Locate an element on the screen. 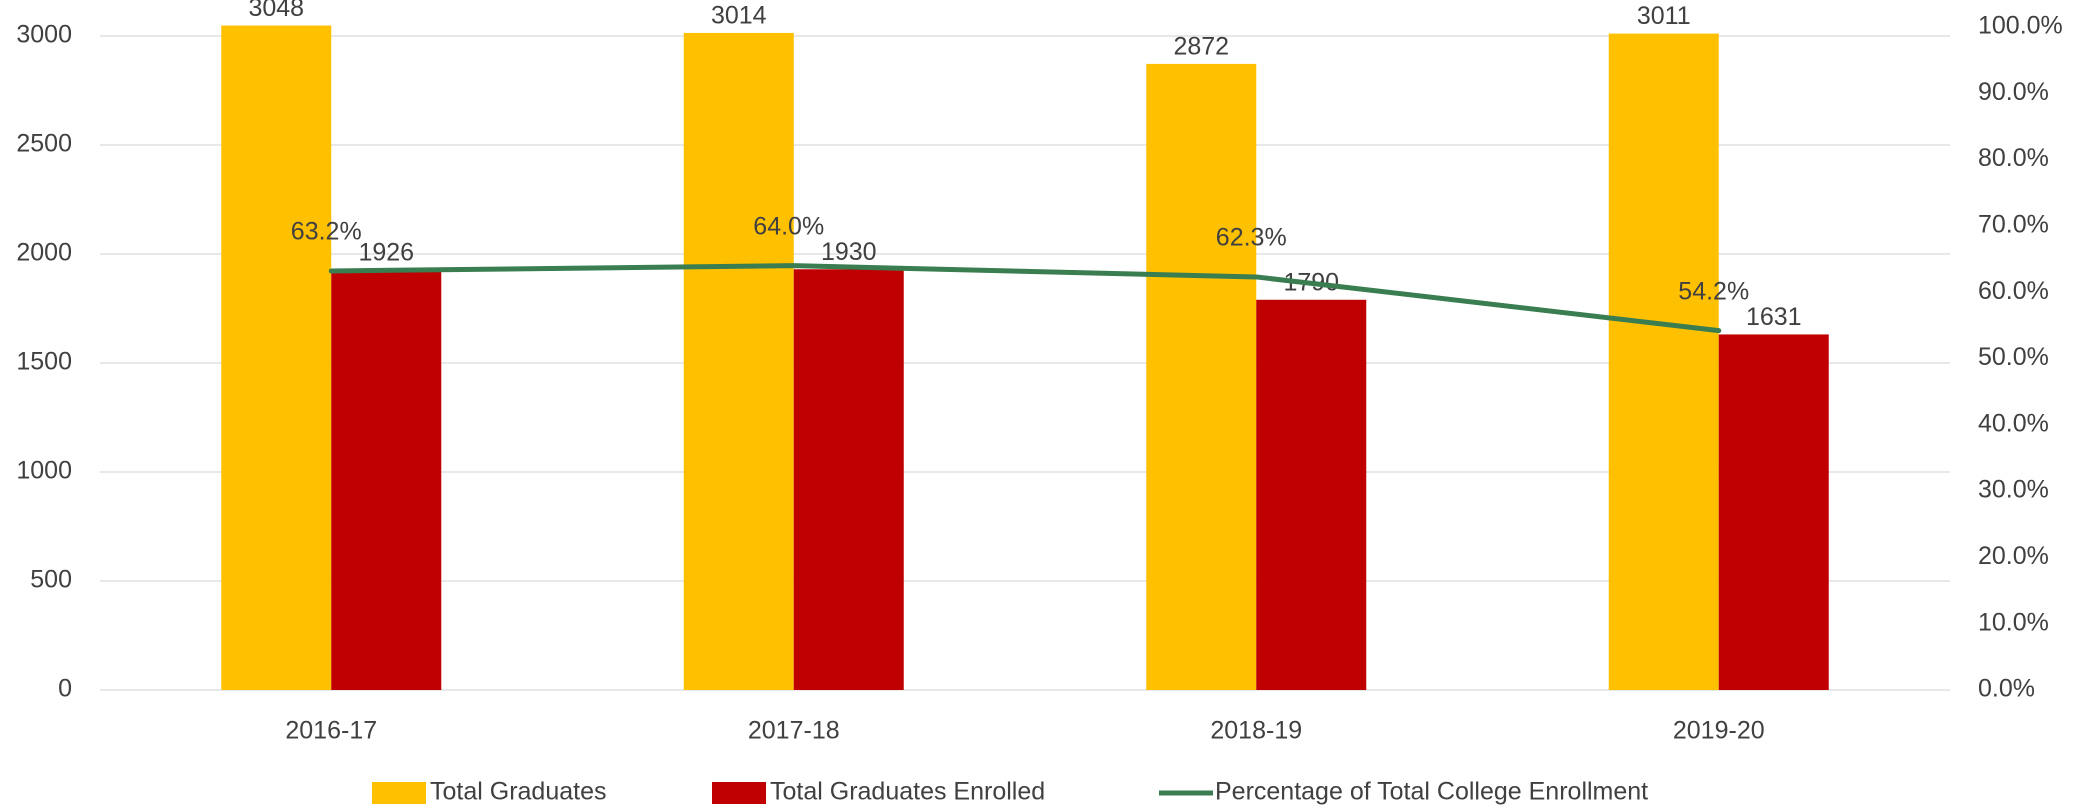 The width and height of the screenshot is (2080, 809). line is located at coordinates (1025, 298).